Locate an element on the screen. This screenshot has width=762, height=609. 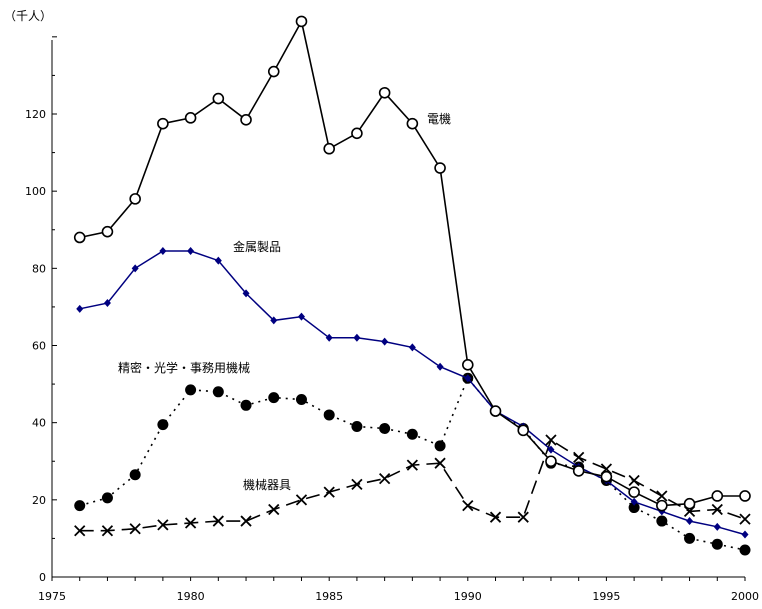
x-tick-label: 1995 is located at coordinates (606, 596).